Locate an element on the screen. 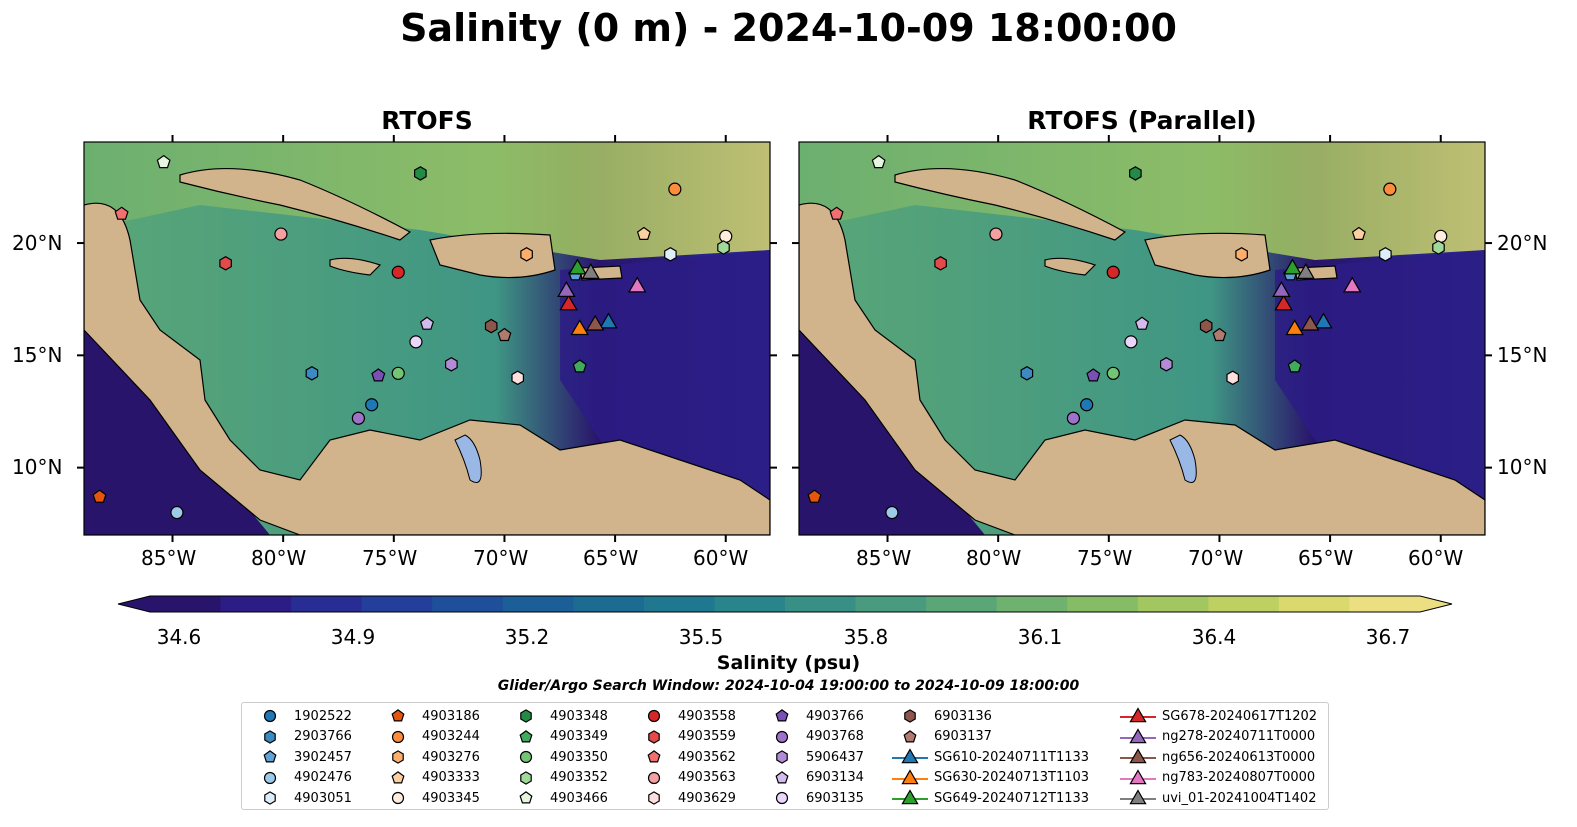 This screenshot has width=1577, height=827. lon-label-left-80w: 80°W is located at coordinates (279, 558).